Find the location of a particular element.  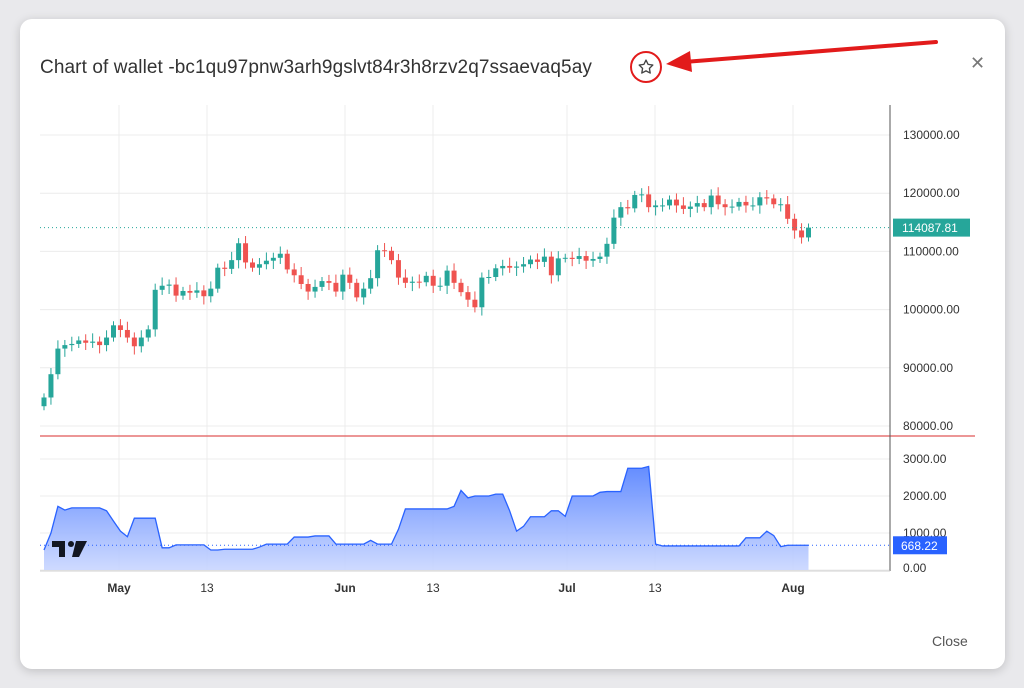

price-tick-label: 100000.00 is located at coordinates (931, 310).